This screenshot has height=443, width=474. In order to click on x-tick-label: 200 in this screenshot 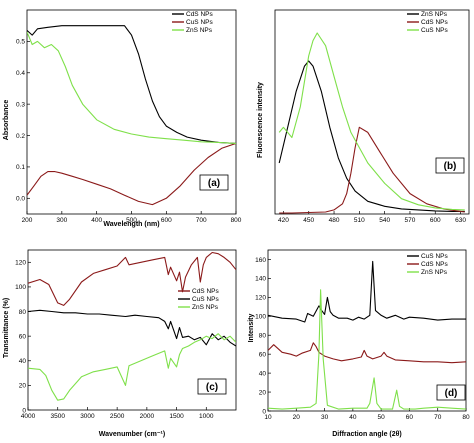, I will do `click(27, 220)`.